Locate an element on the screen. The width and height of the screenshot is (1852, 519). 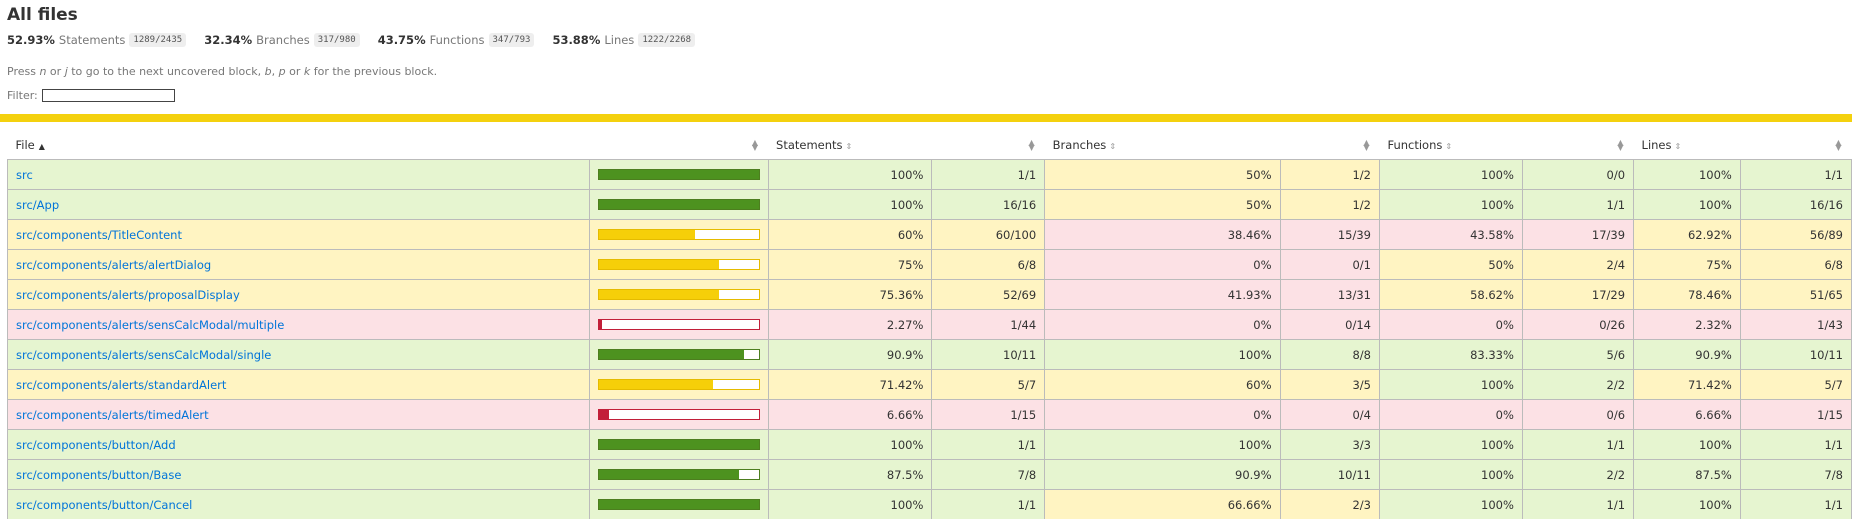
statements-pct-cell: 60% is located at coordinates (850, 234).